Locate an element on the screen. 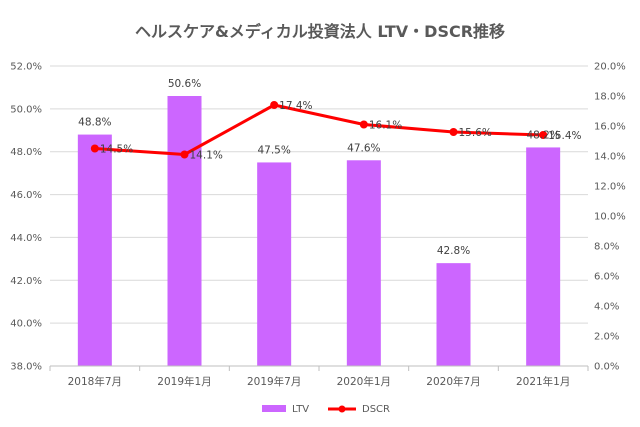 The width and height of the screenshot is (640, 427). ltv-data-label: 48.2% is located at coordinates (542, 135).